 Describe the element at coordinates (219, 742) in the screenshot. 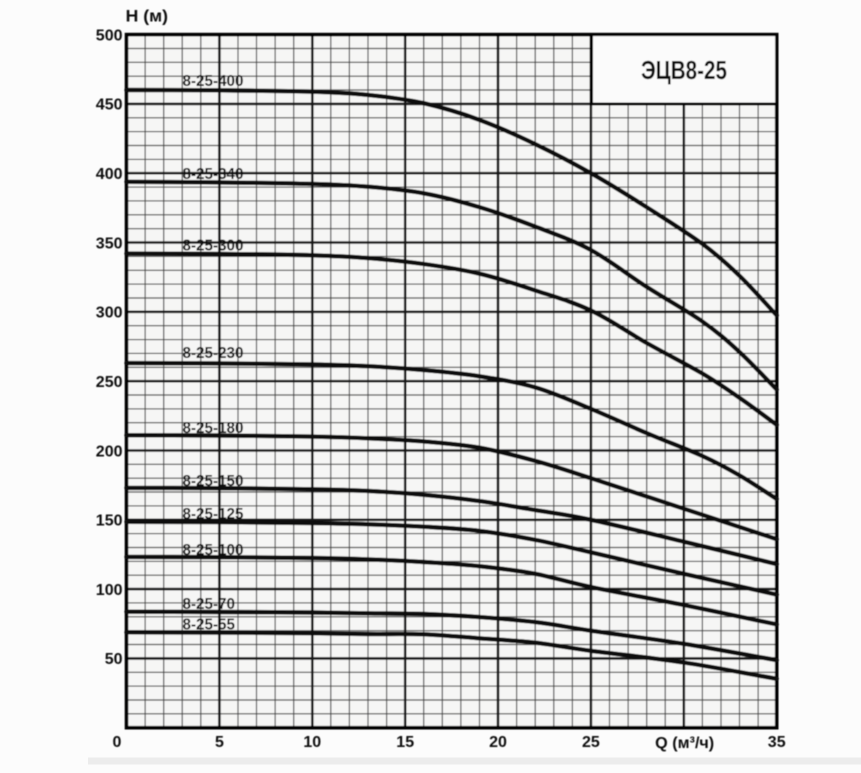

I see `svg-text: 5` at that location.